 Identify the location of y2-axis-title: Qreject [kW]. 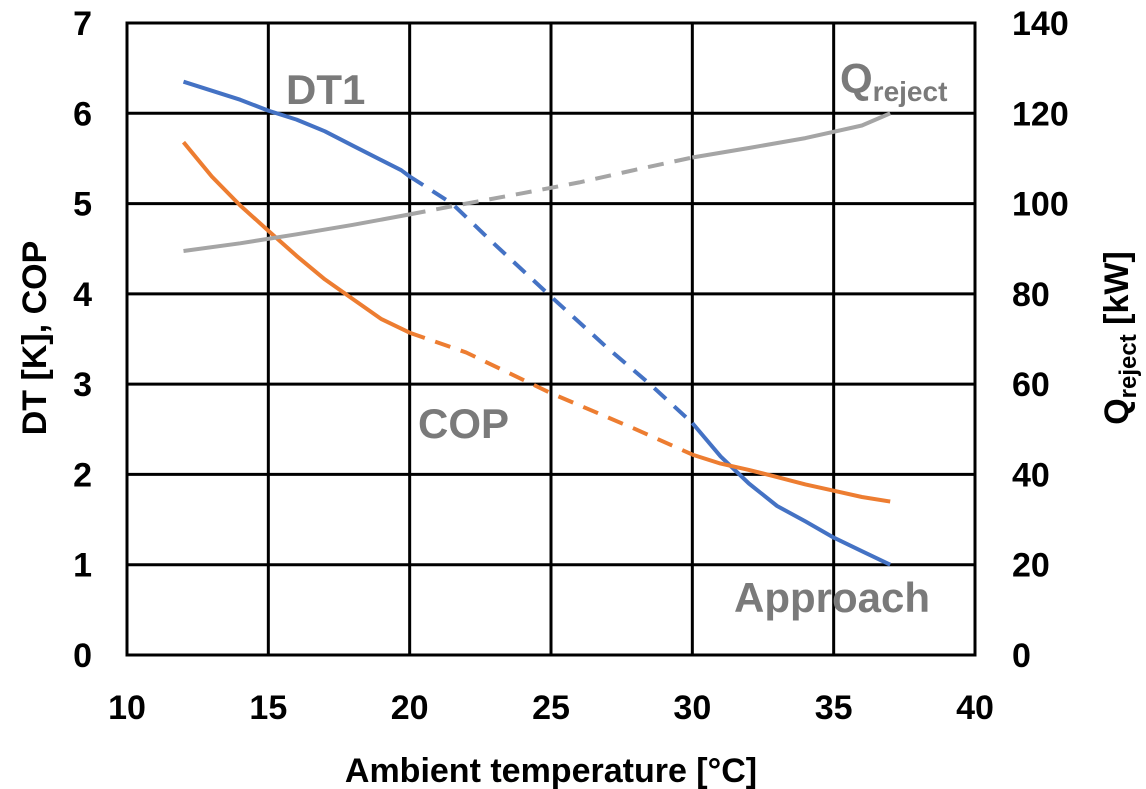
(1120, 338).